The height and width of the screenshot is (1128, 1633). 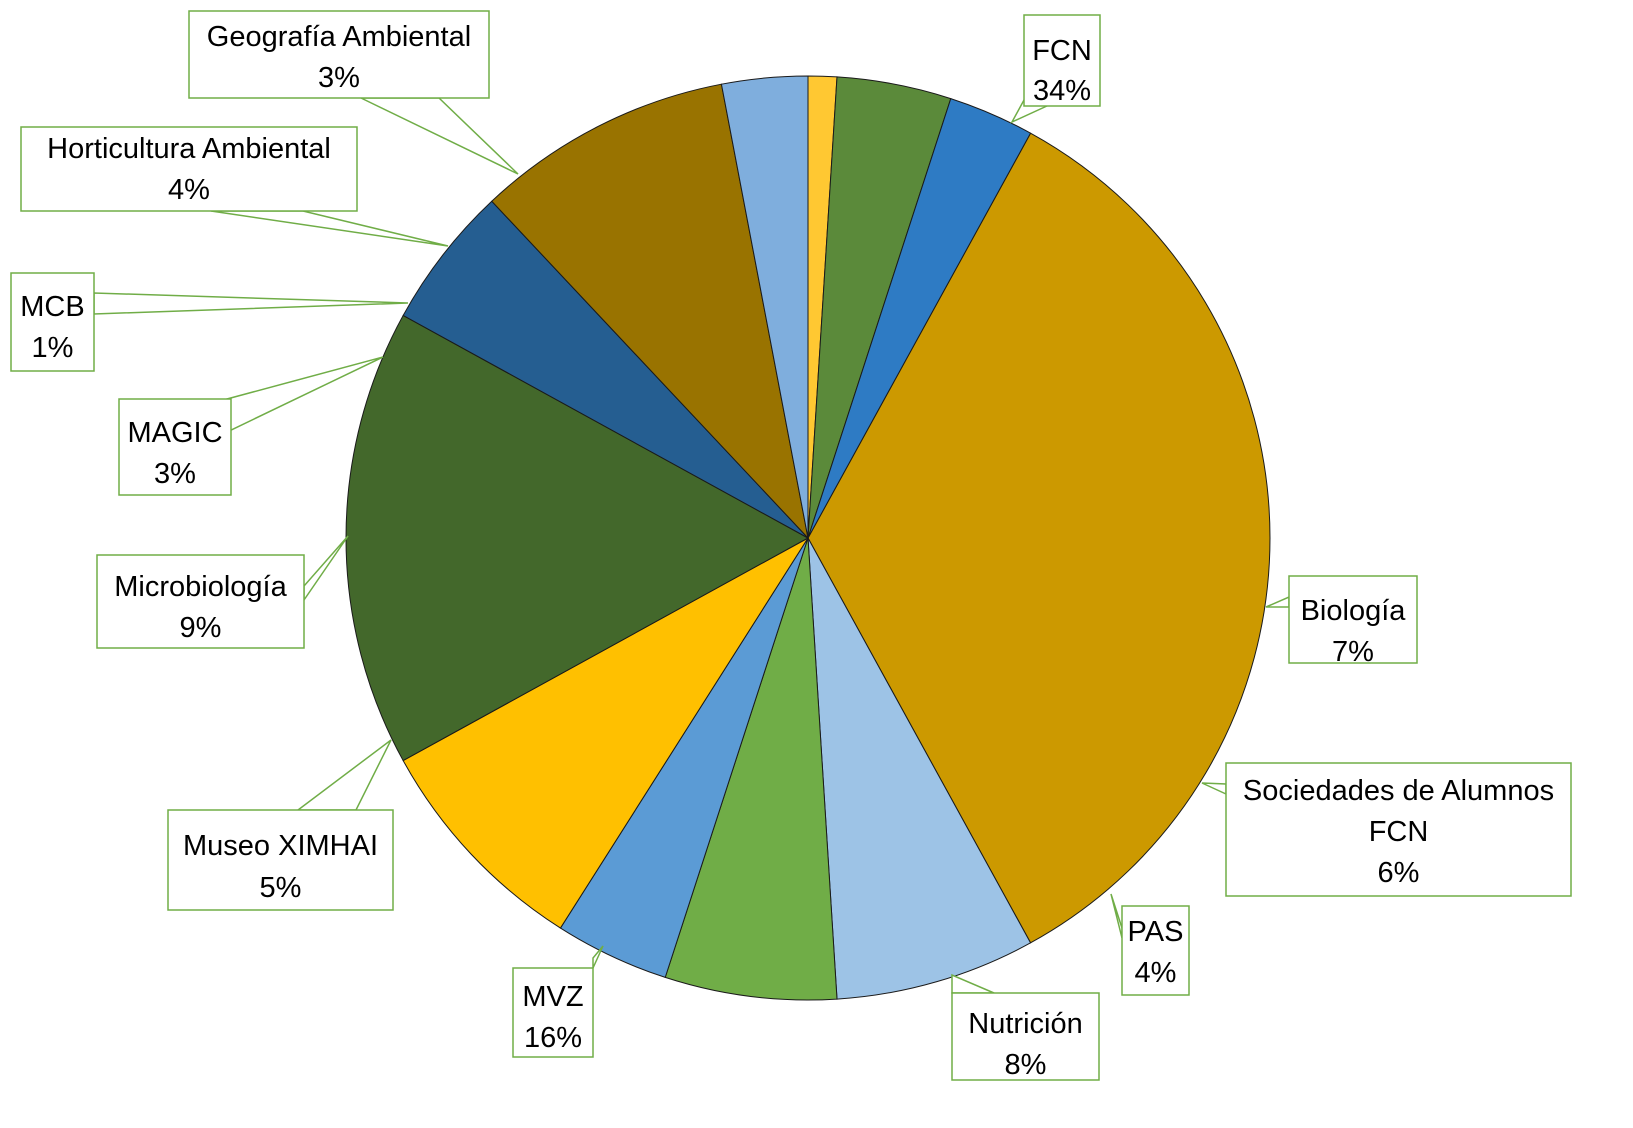 I want to click on label-percent: 34%, so click(x=1062, y=91).